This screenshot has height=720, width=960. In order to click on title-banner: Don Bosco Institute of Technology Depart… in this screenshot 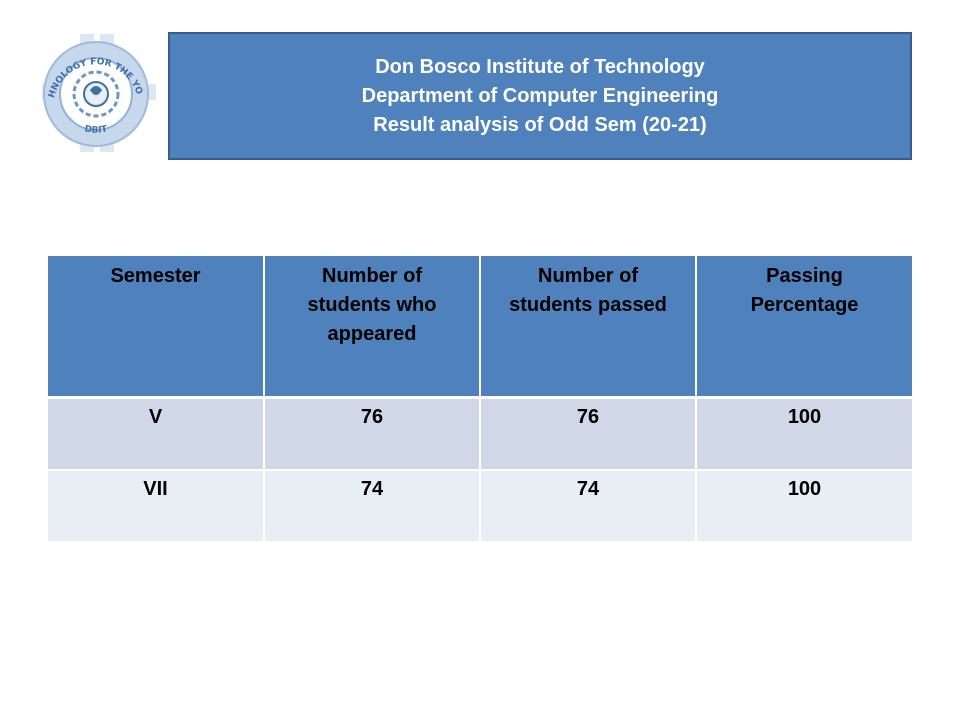, I will do `click(540, 96)`.